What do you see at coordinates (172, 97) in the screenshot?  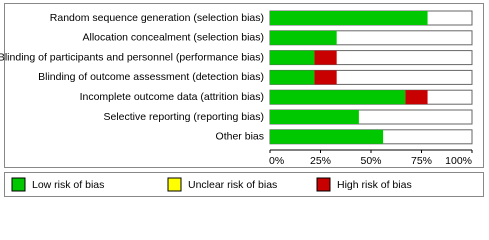 I see `category-label: Incomplete outcome data (attrition bias)` at bounding box center [172, 97].